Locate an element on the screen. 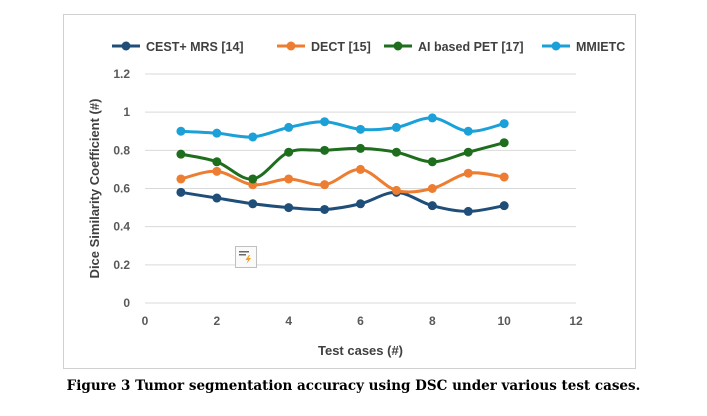  x-tick-label: 4 is located at coordinates (288, 321).